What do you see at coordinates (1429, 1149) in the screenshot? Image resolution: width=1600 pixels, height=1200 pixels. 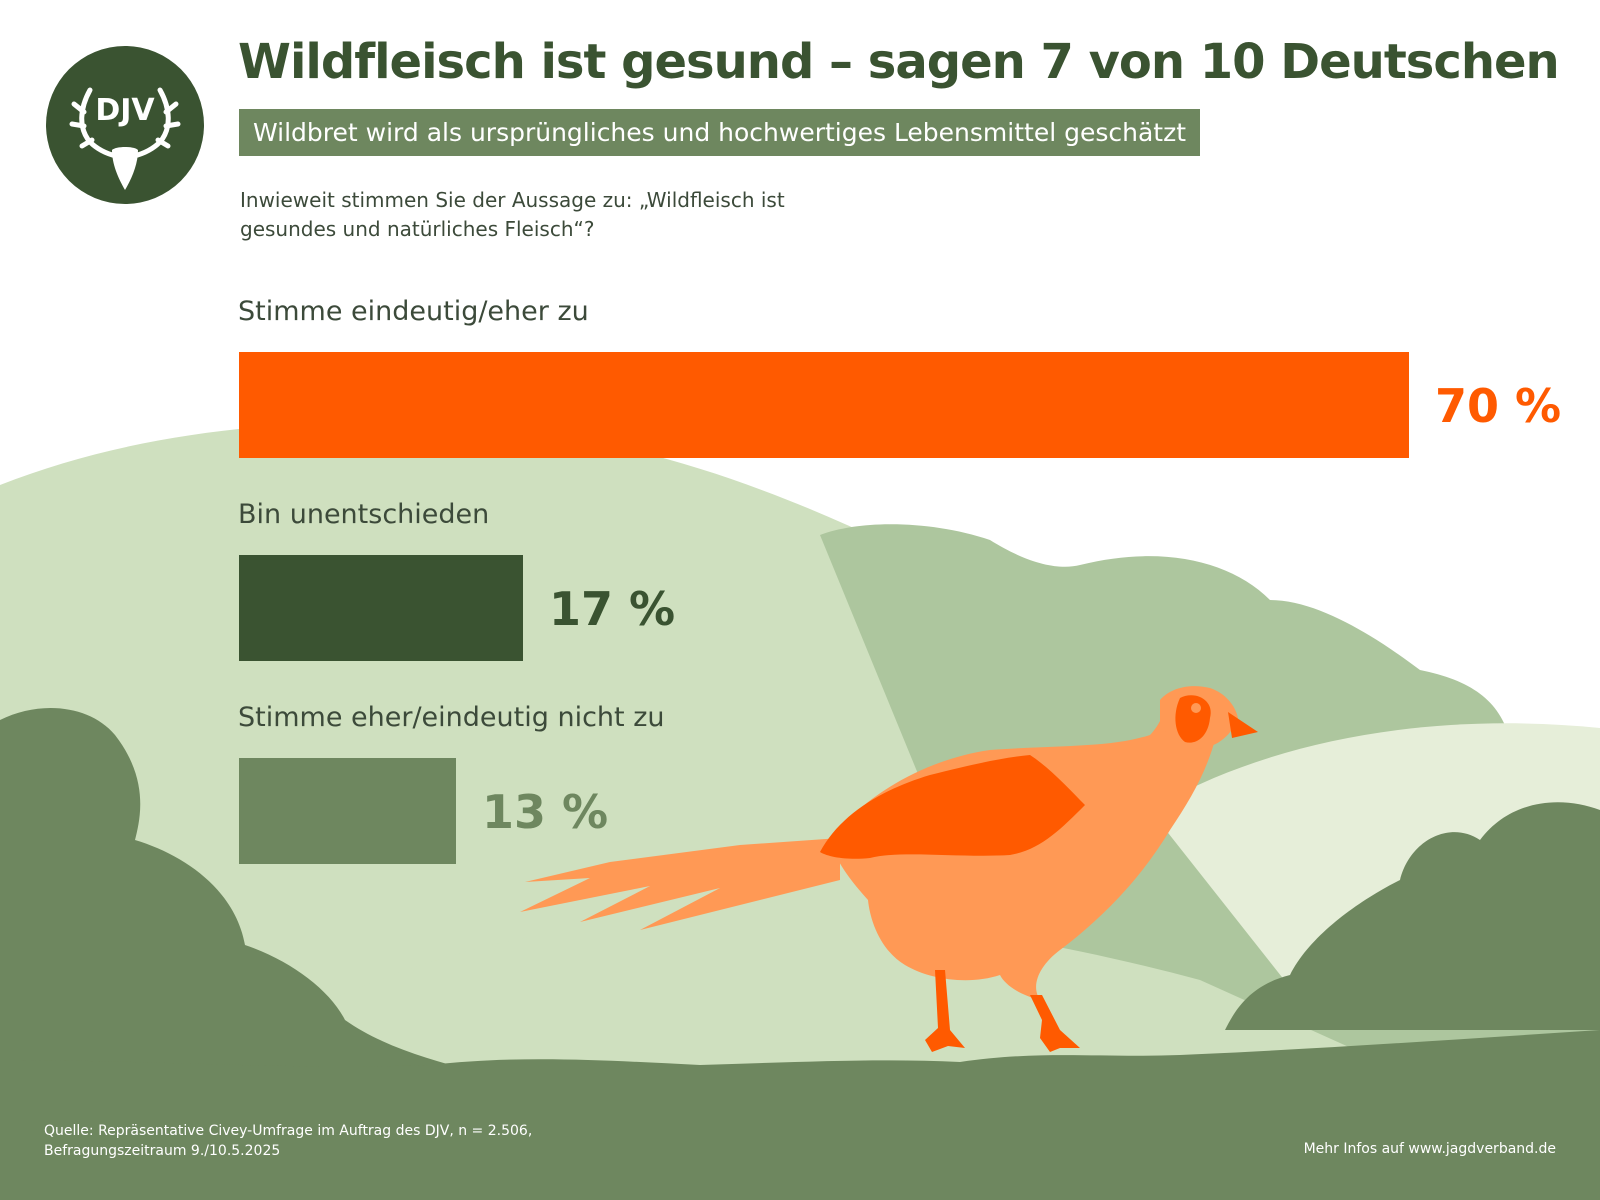 I see `more-info-link: Mehr Infos auf www.jagdverband.de` at bounding box center [1429, 1149].